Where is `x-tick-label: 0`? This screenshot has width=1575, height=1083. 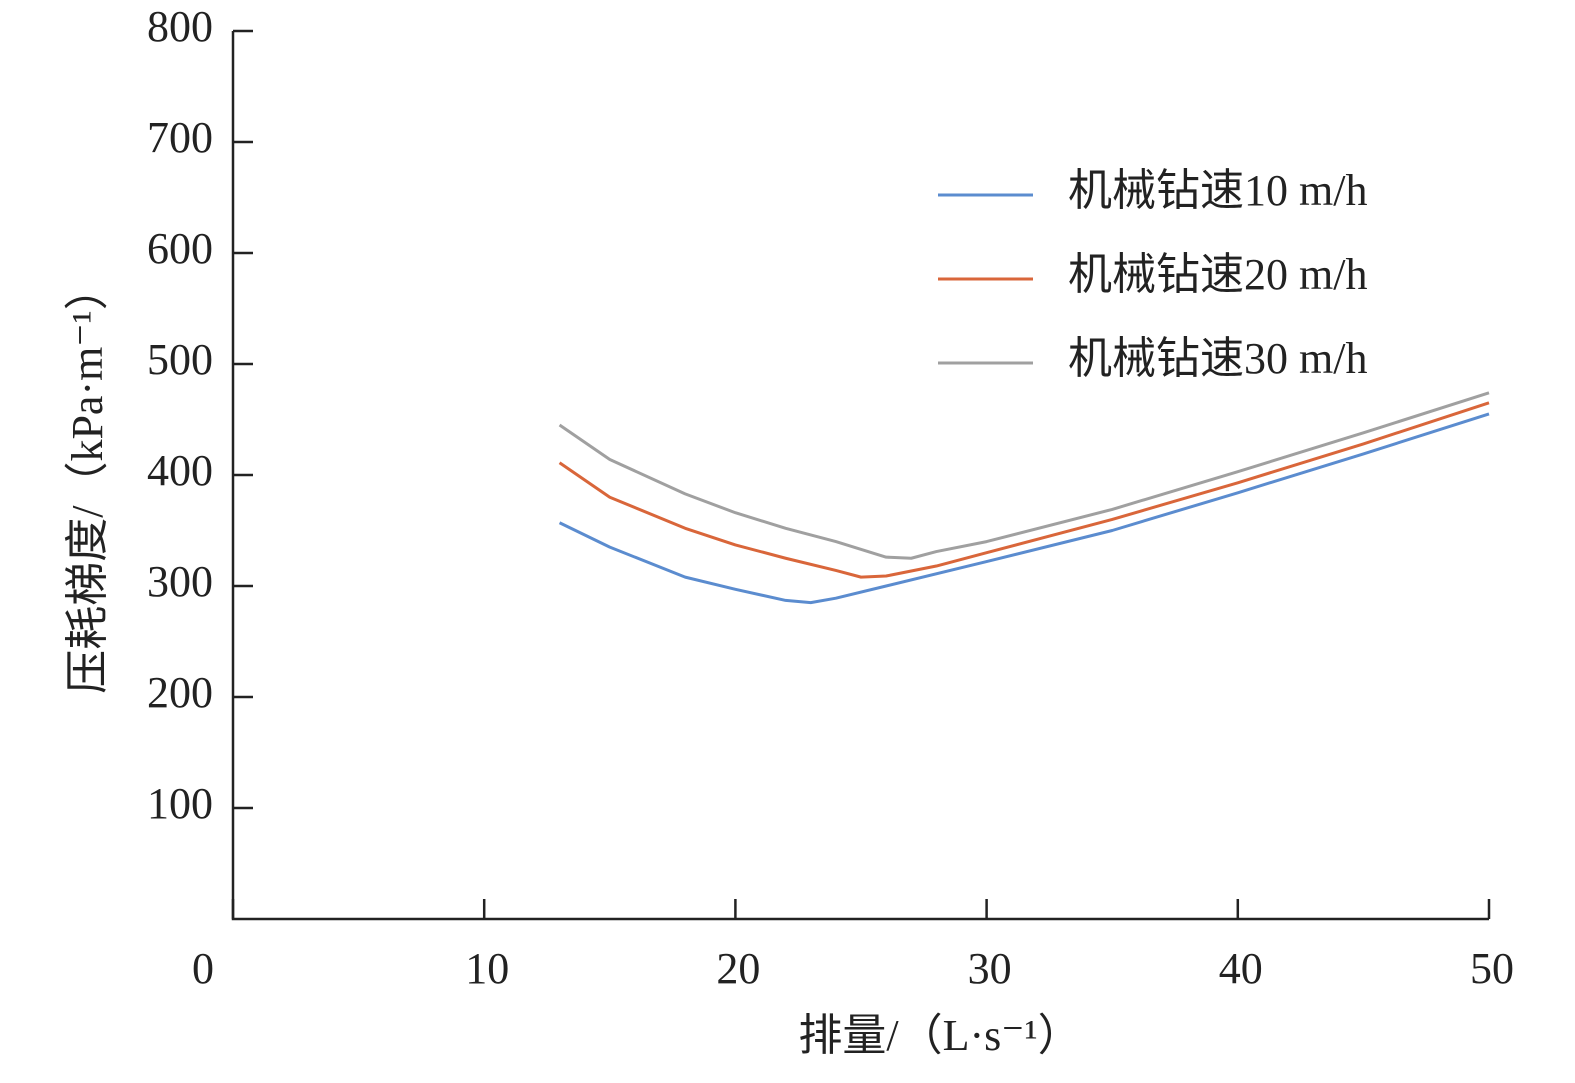 x-tick-label: 0 is located at coordinates (203, 968).